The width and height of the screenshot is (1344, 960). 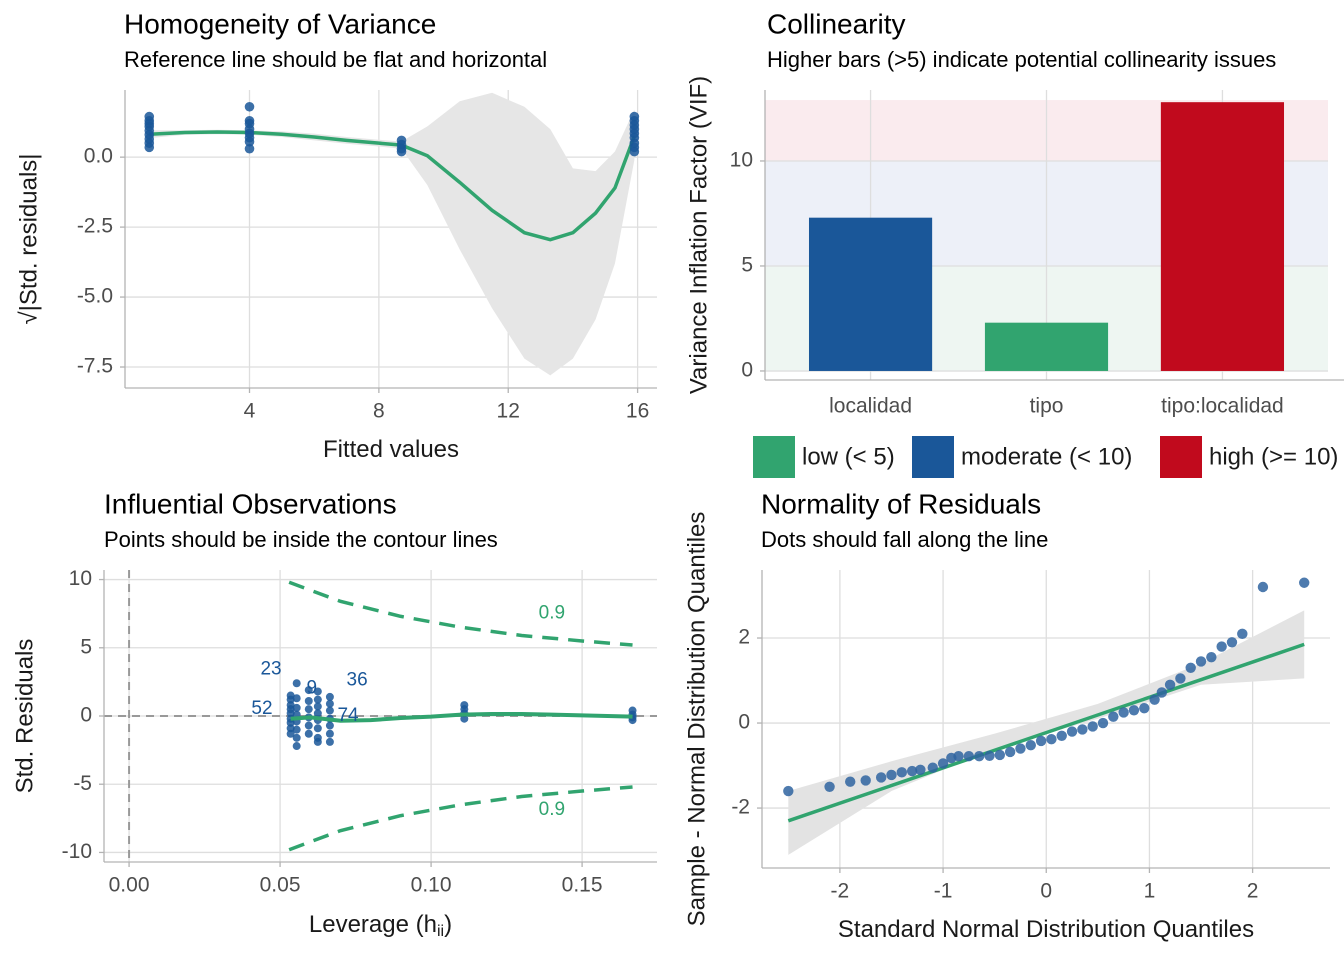 What do you see at coordinates (280, 885) in the screenshot?
I see `x-tick-label: 0.05` at bounding box center [280, 885].